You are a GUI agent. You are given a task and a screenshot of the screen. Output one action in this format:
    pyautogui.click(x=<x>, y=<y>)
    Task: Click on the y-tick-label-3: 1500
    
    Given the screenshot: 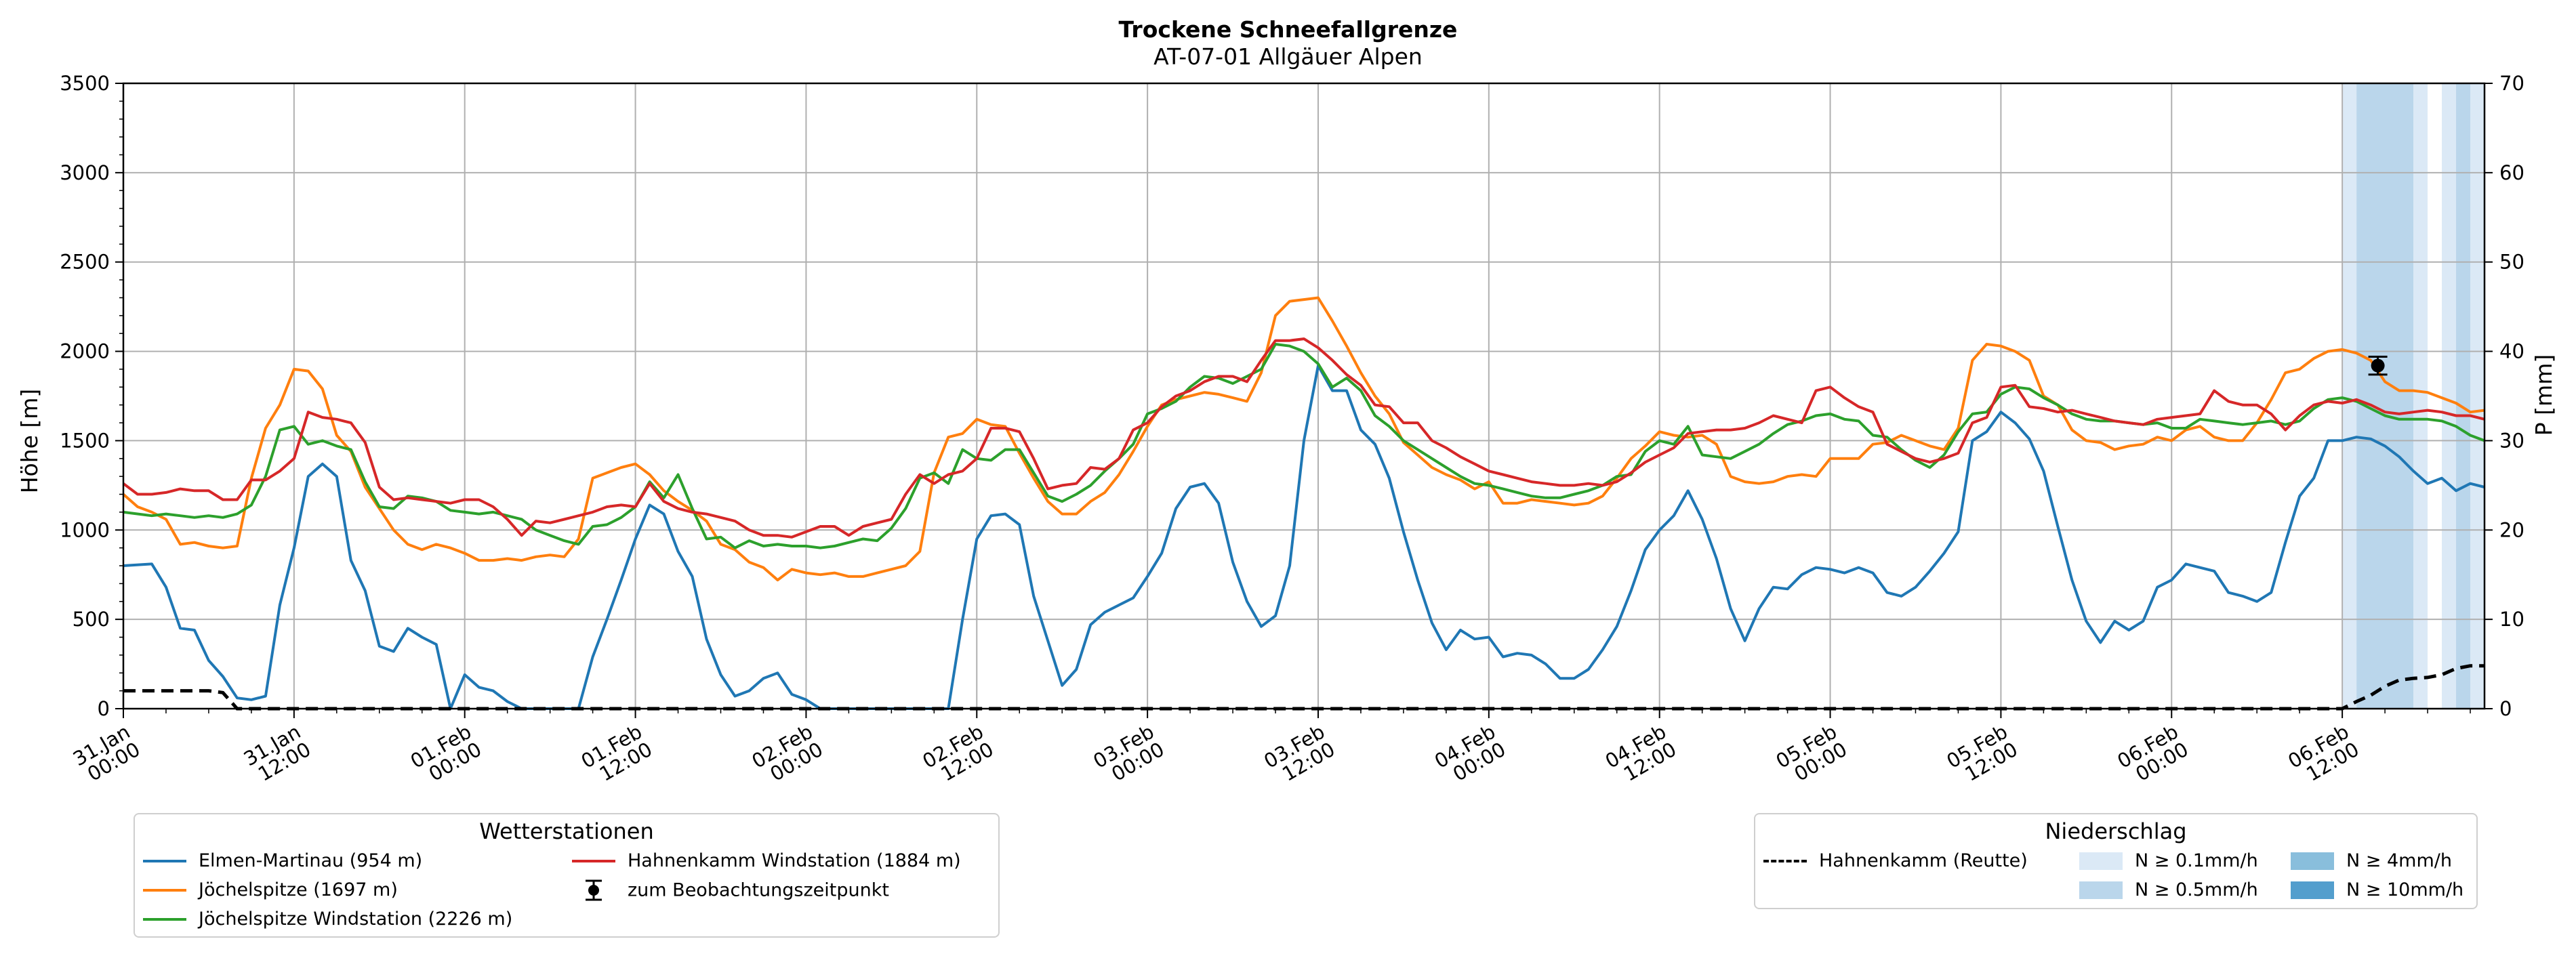 What is the action you would take?
    pyautogui.click(x=85, y=440)
    